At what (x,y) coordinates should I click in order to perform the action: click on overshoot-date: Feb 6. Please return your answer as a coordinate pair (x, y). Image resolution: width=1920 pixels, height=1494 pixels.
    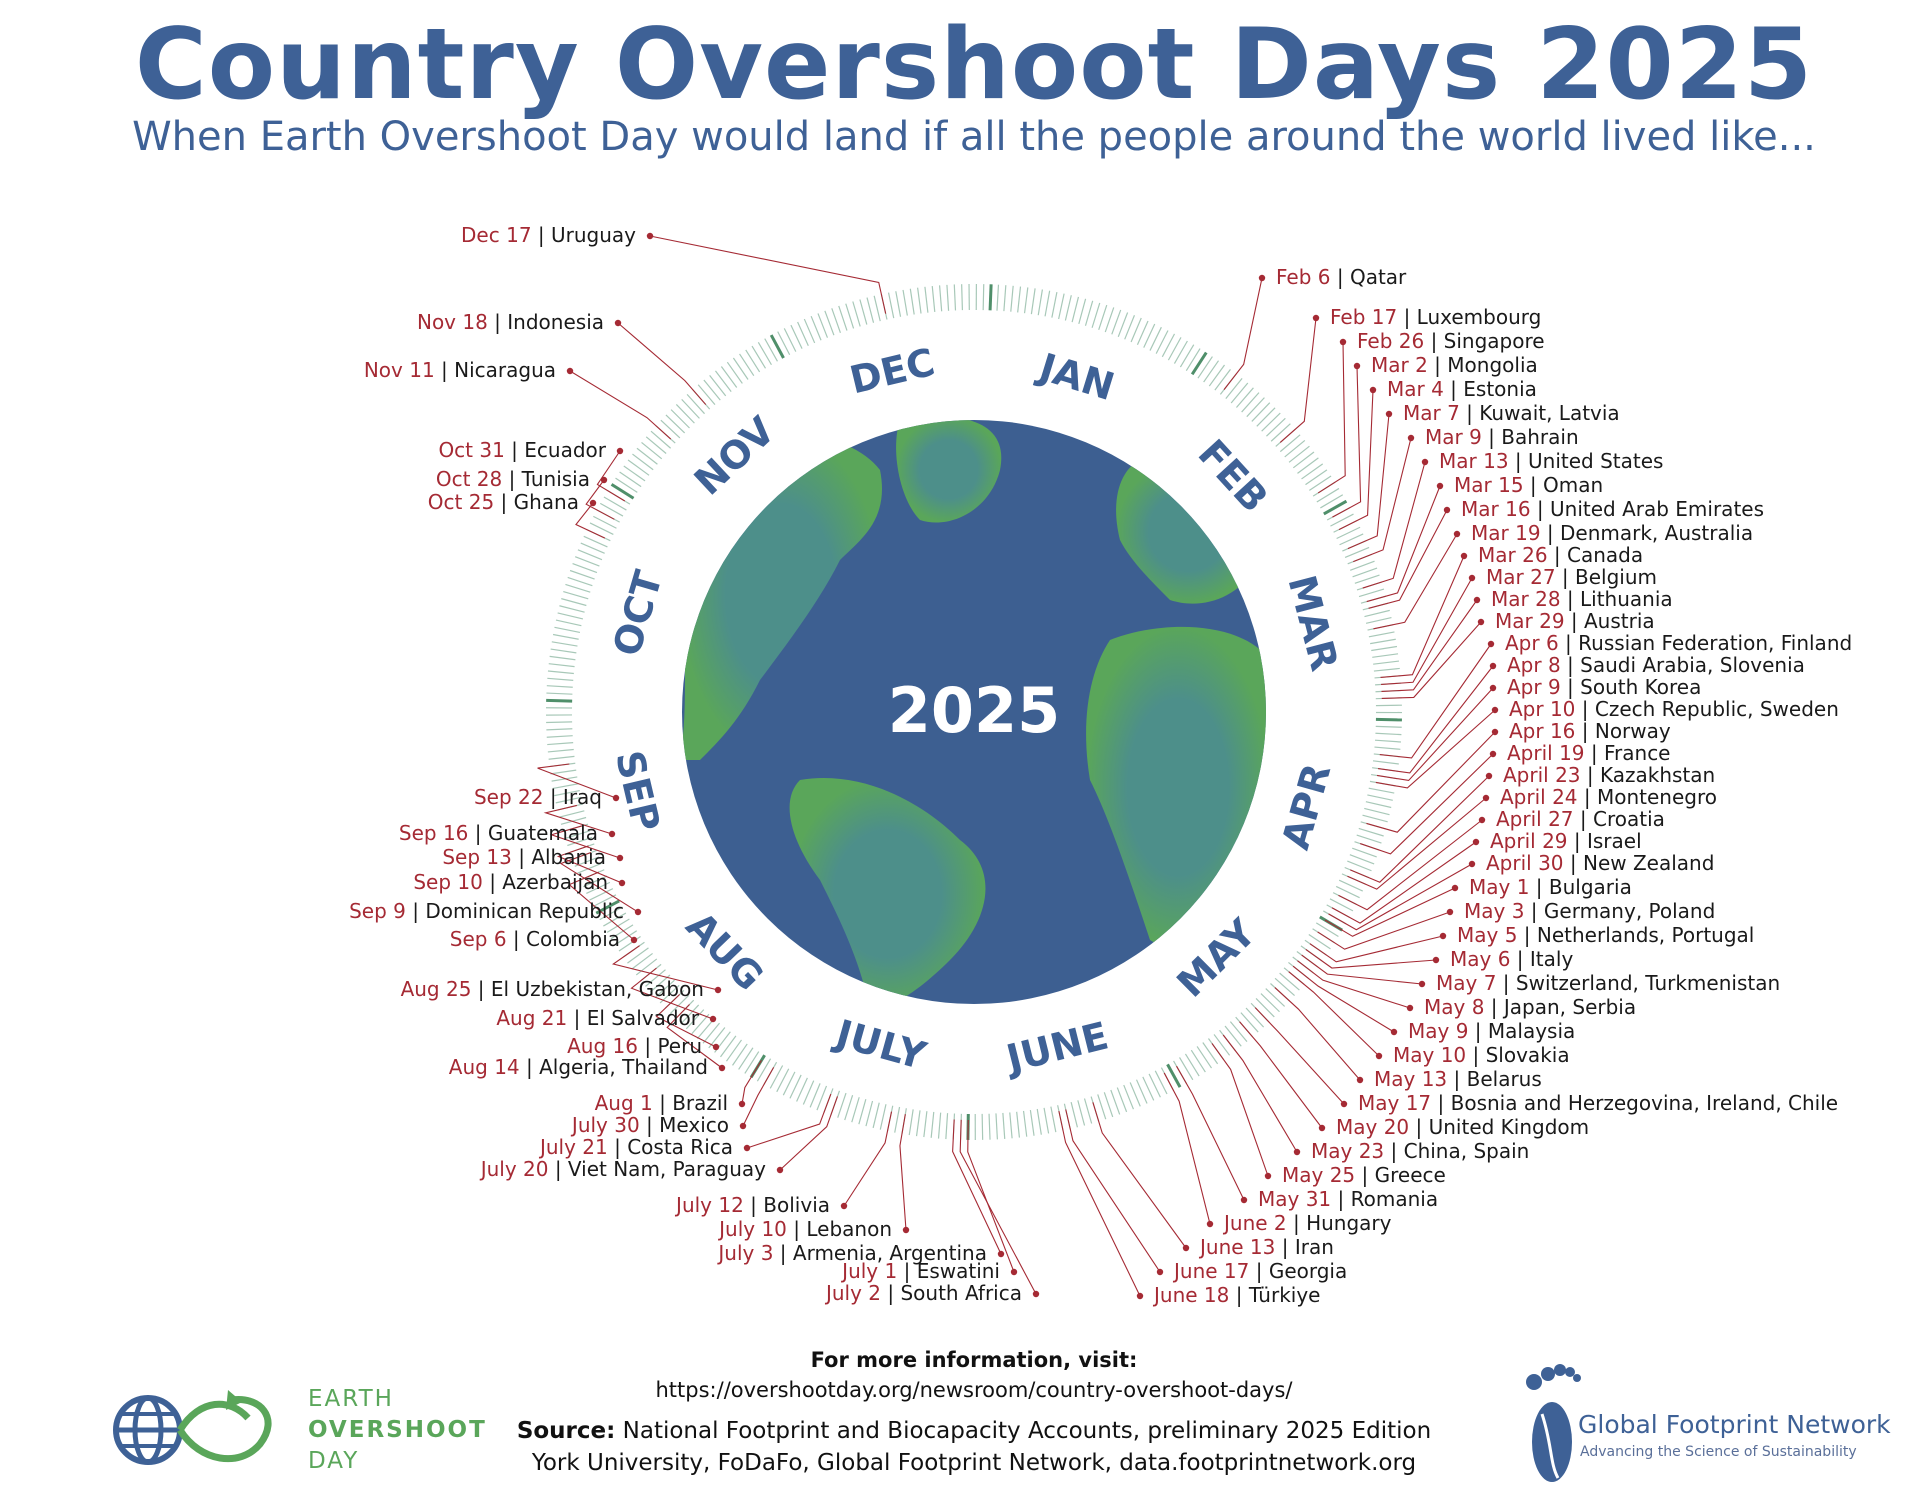
    Looking at the image, I should click on (1303, 277).